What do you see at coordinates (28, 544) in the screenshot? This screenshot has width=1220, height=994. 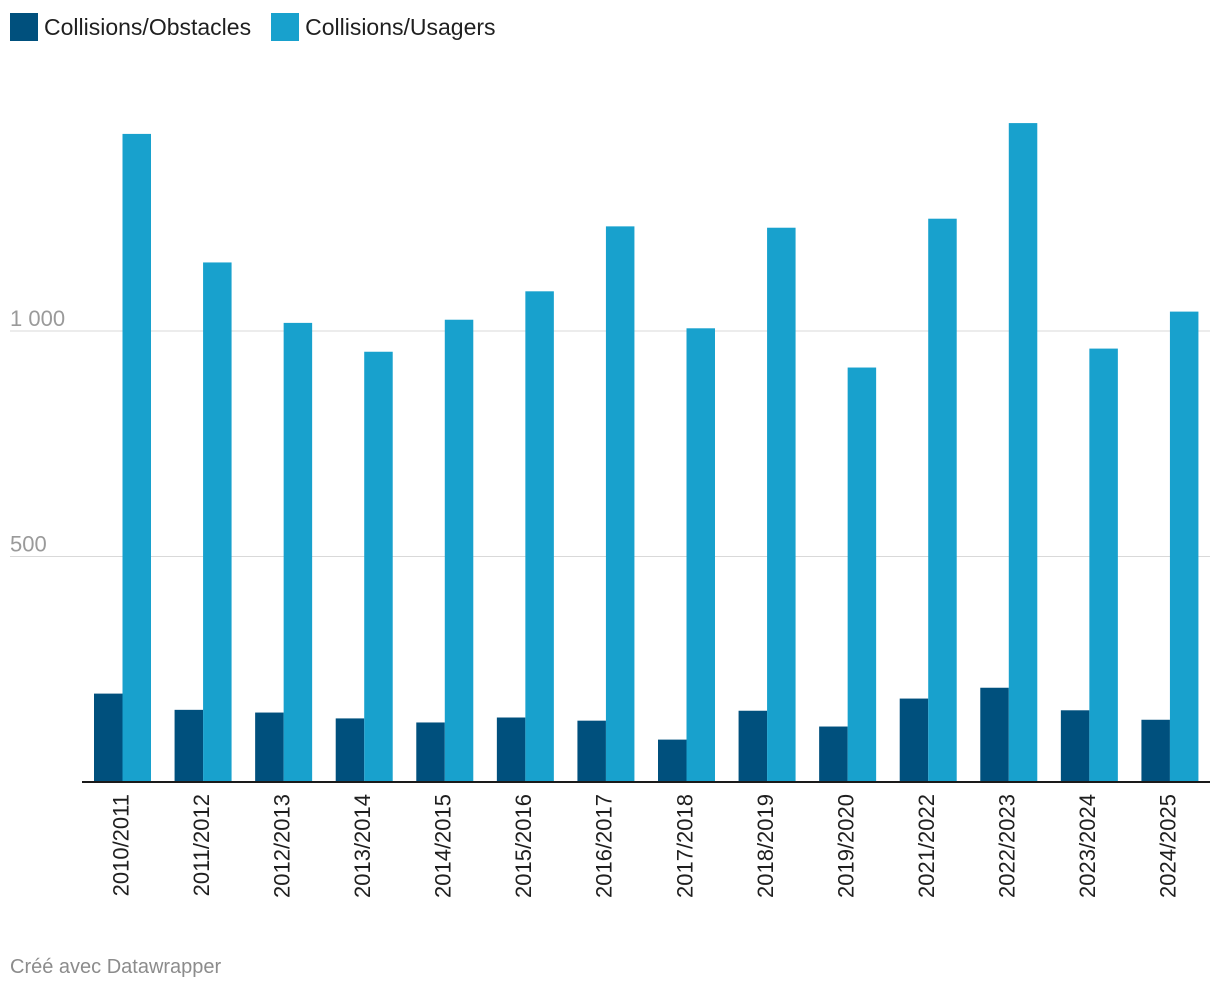 I see `y-tick-label: 500` at bounding box center [28, 544].